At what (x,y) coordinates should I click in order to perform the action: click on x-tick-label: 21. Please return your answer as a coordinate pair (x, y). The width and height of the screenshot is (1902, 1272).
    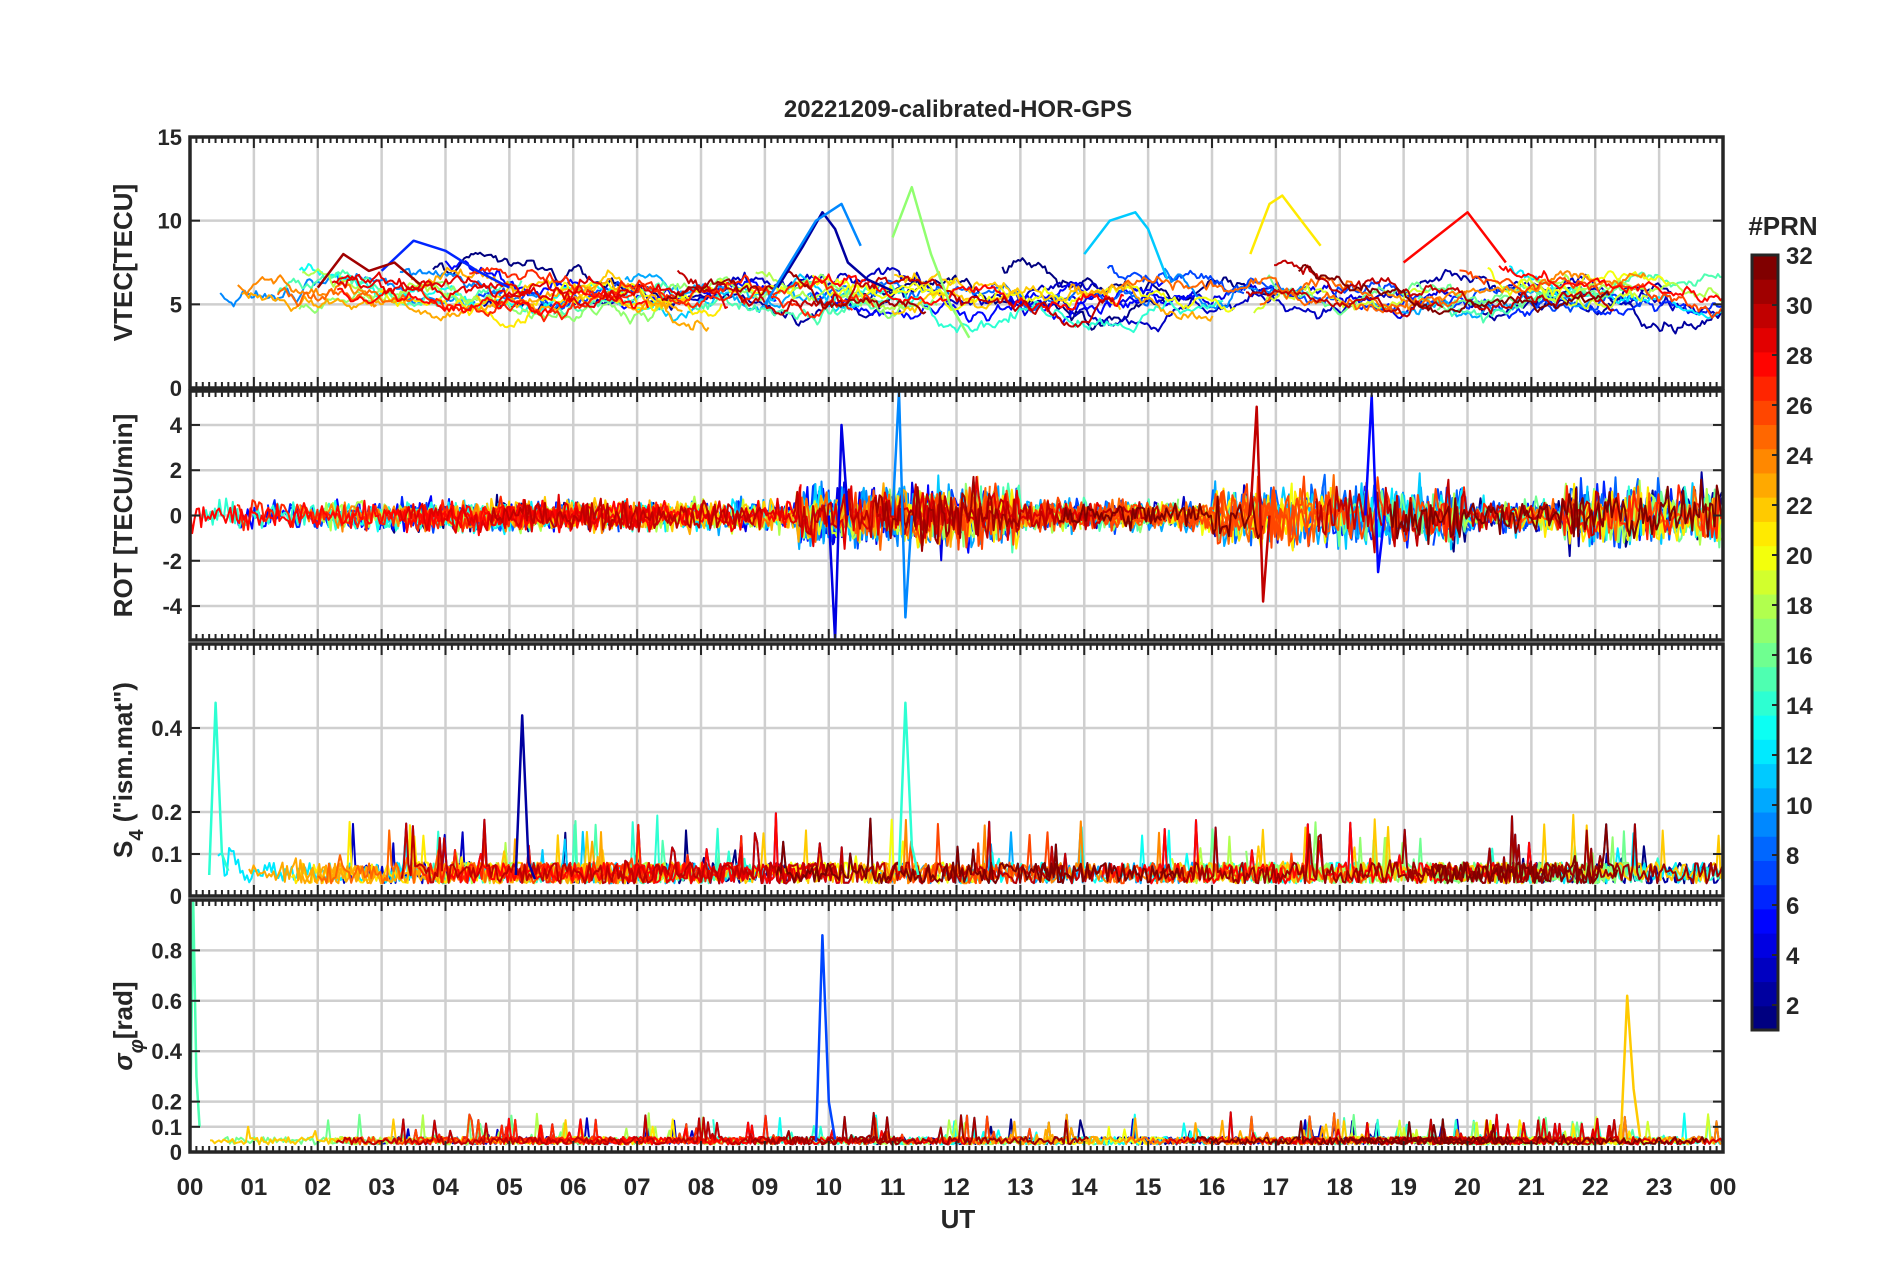
    Looking at the image, I should click on (1531, 1187).